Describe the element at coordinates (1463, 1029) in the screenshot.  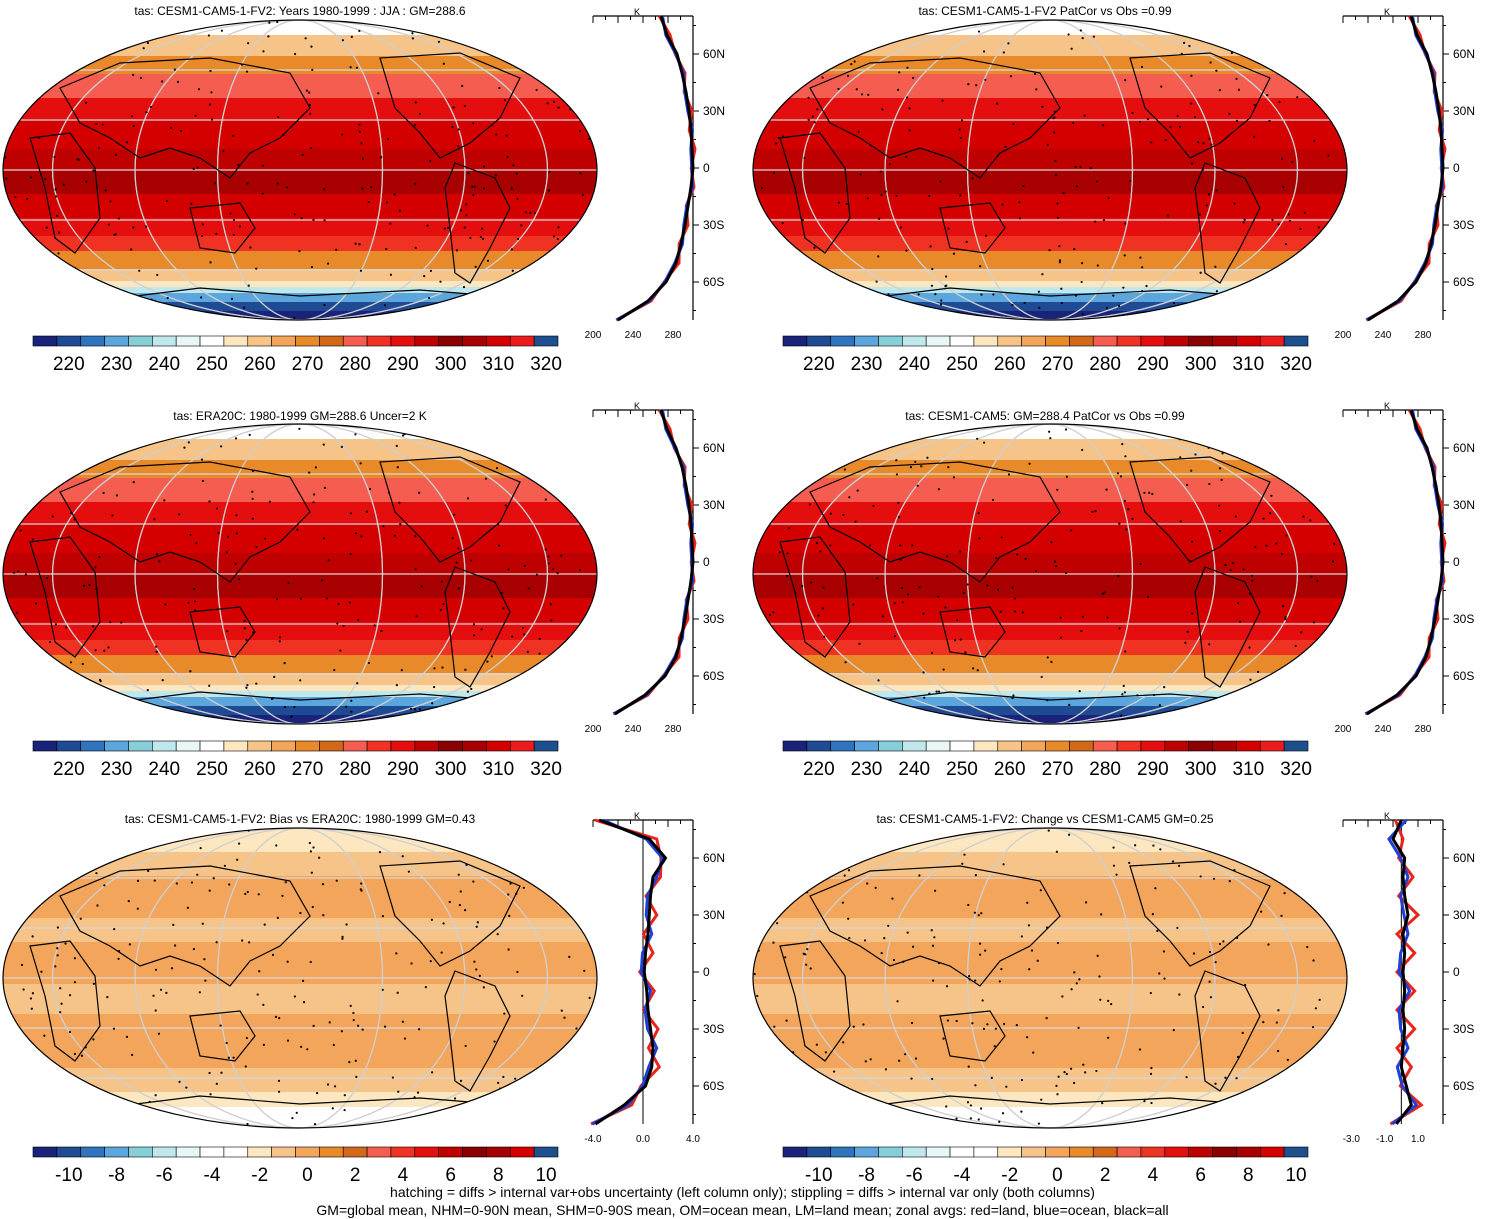
I see `lat-label: 30S` at that location.